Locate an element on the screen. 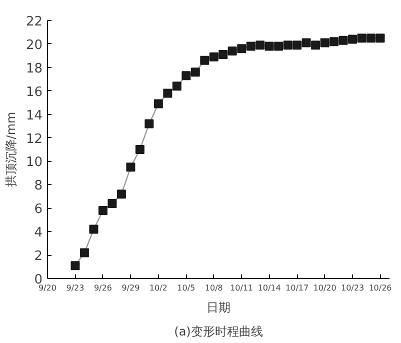 This screenshot has height=343, width=401. x-tick-label: 10/14 is located at coordinates (269, 288).